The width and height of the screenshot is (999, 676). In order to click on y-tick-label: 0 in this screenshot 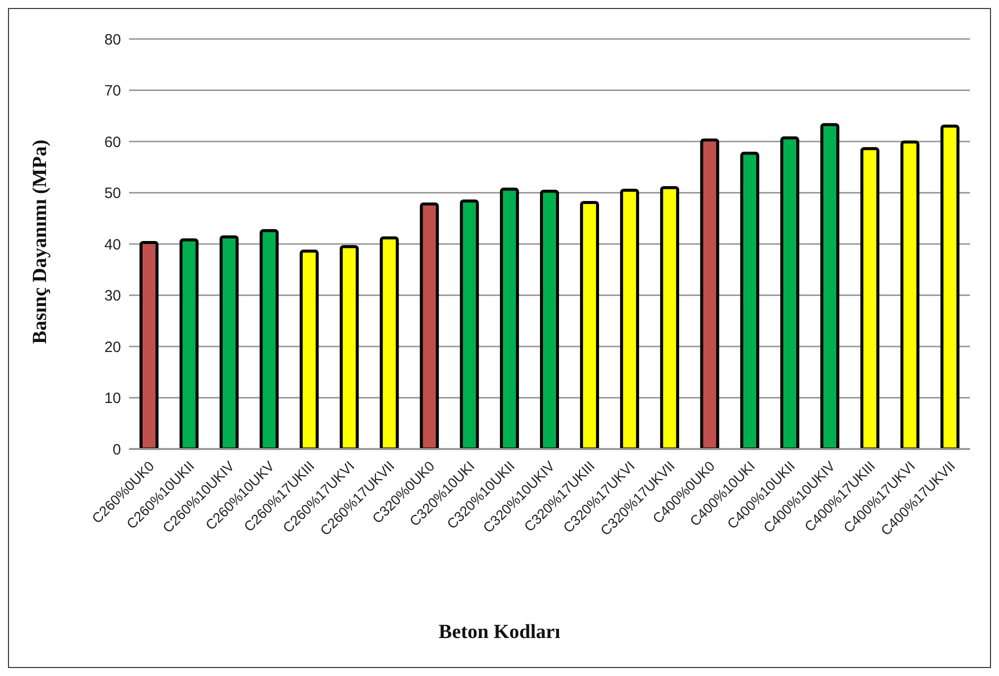, I will do `click(116, 449)`.